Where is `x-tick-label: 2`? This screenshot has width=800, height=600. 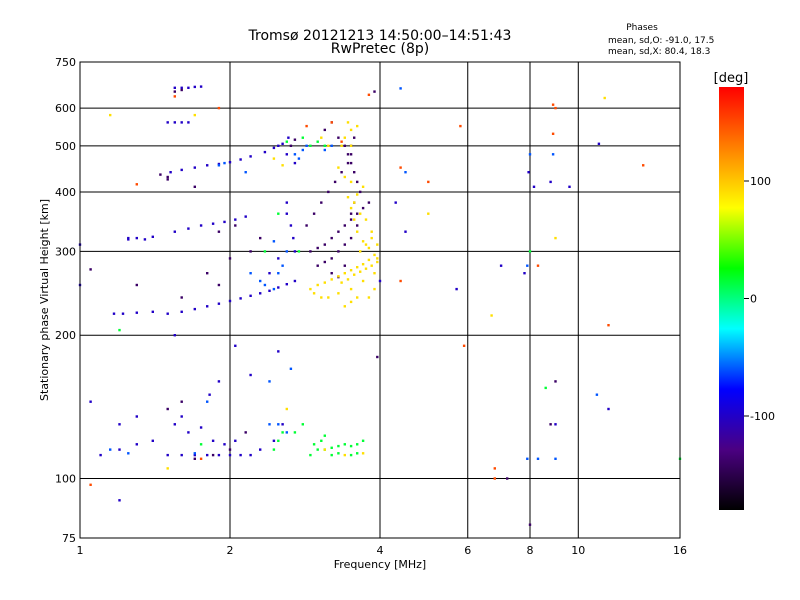
x-tick-label: 2 is located at coordinates (230, 550).